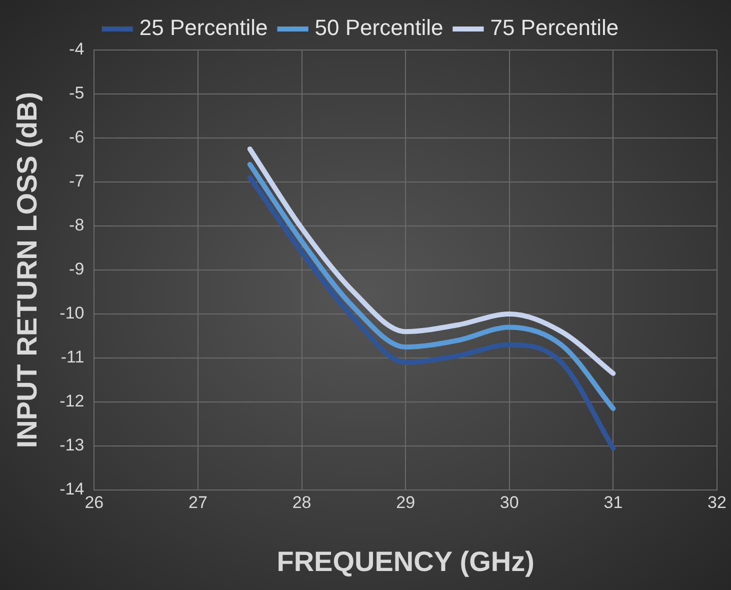 The width and height of the screenshot is (731, 590). I want to click on y-tick-label: -7, so click(76, 181).